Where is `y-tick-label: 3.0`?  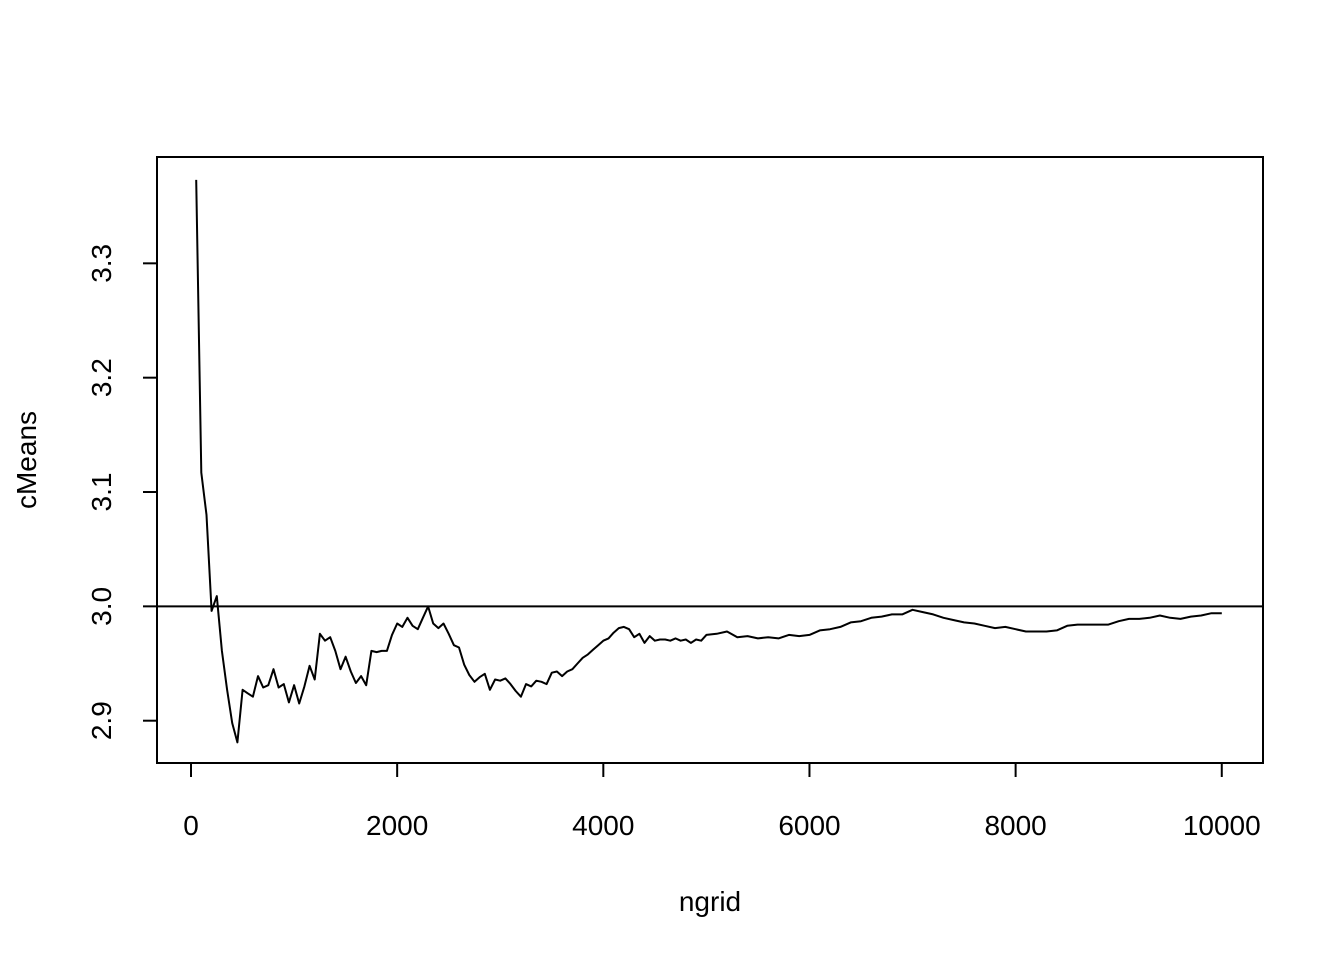
y-tick-label: 3.0 is located at coordinates (101, 606).